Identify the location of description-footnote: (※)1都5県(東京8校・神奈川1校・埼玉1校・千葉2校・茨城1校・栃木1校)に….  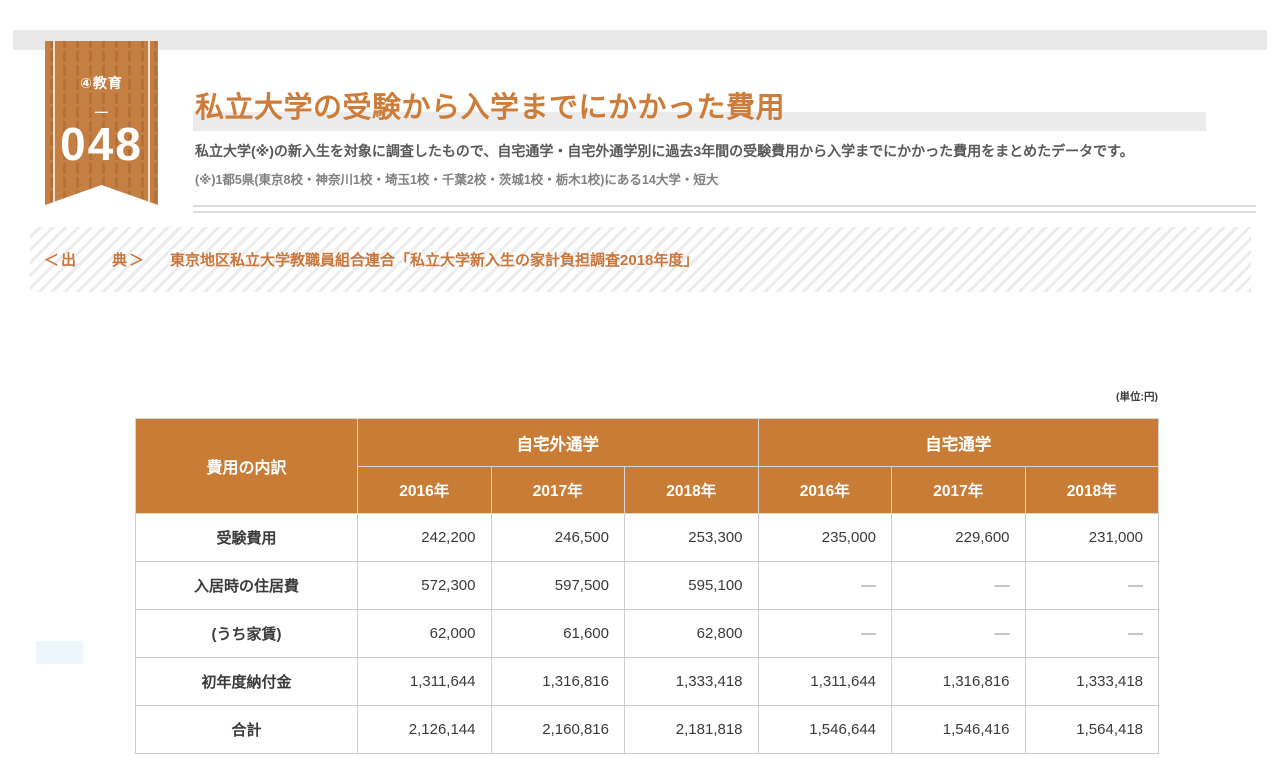
(457, 180).